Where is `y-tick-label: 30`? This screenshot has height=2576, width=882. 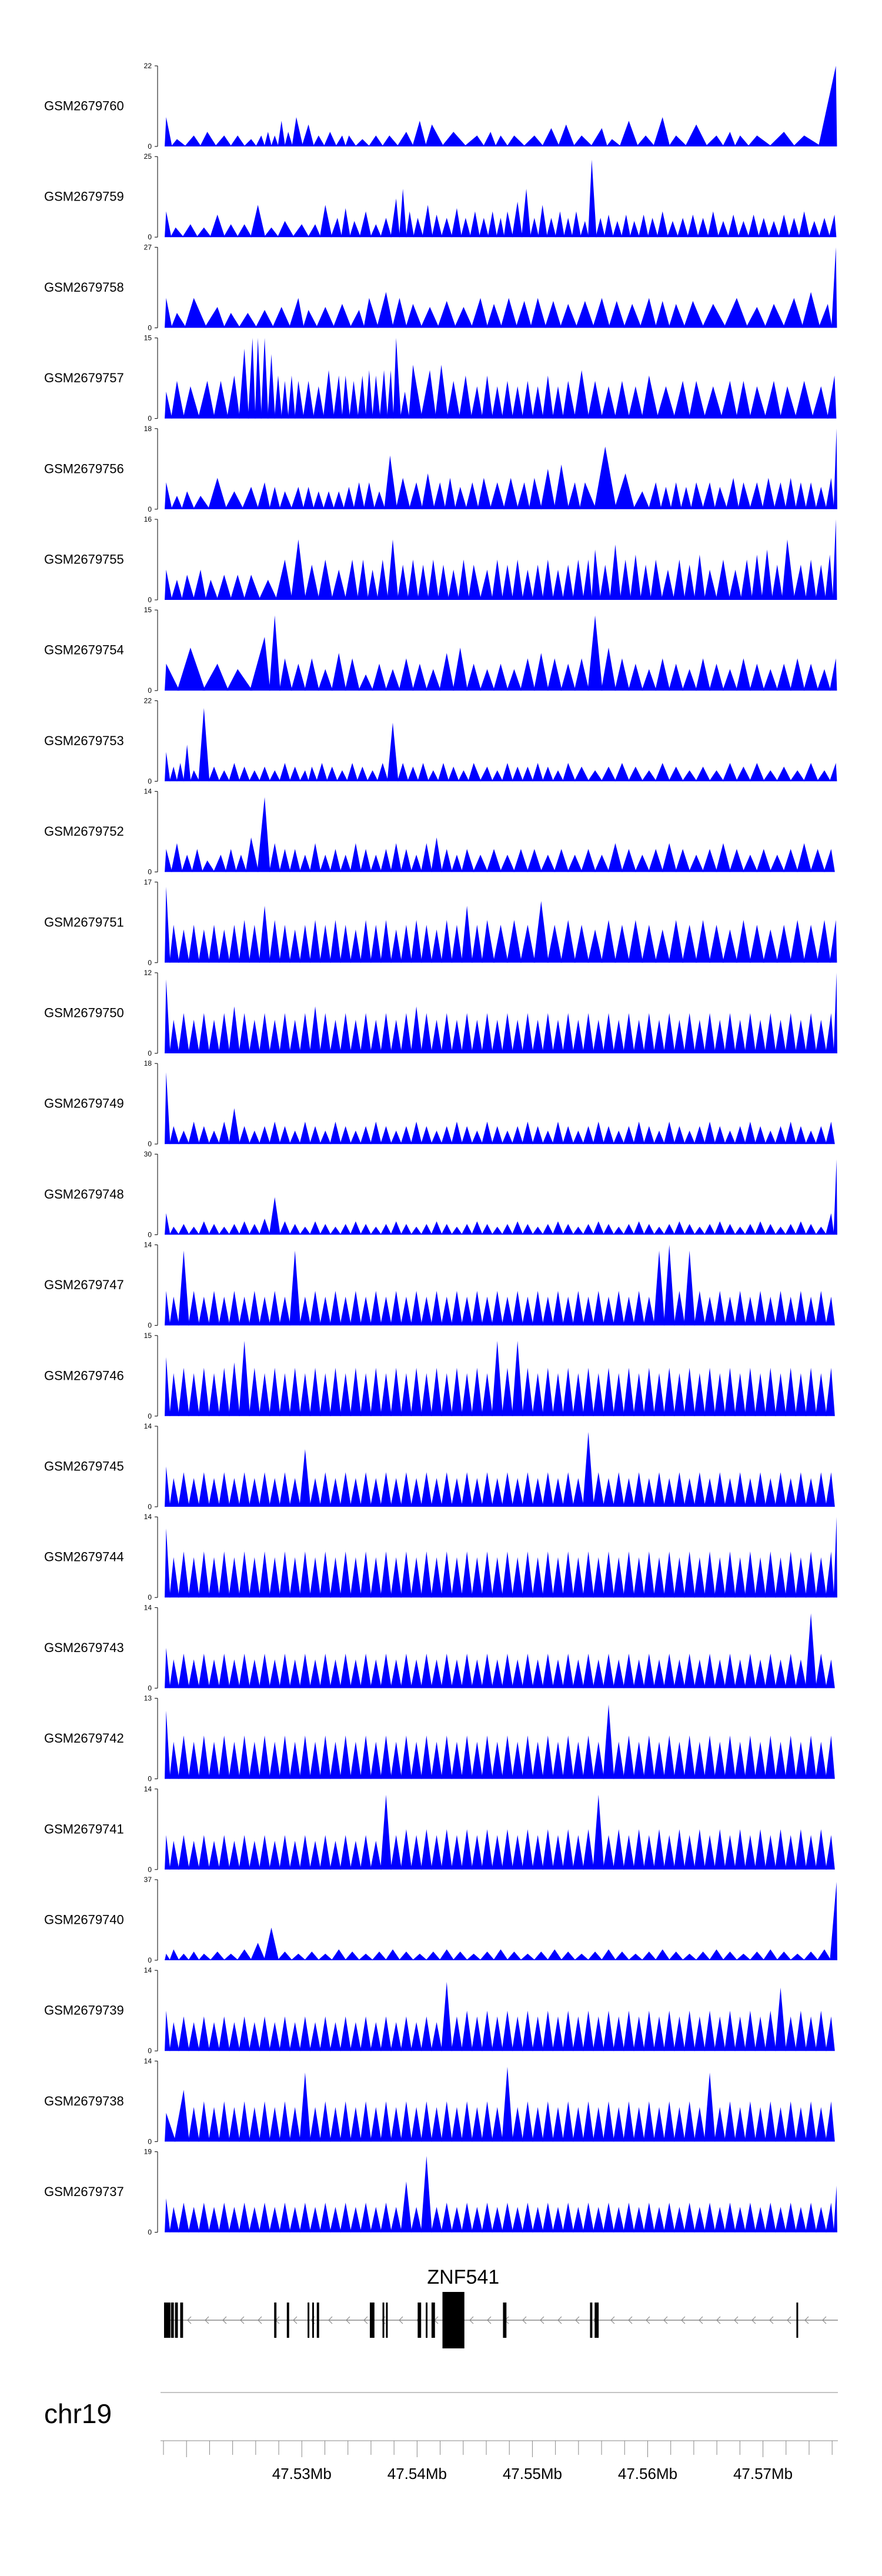 y-tick-label: 30 is located at coordinates (148, 1154).